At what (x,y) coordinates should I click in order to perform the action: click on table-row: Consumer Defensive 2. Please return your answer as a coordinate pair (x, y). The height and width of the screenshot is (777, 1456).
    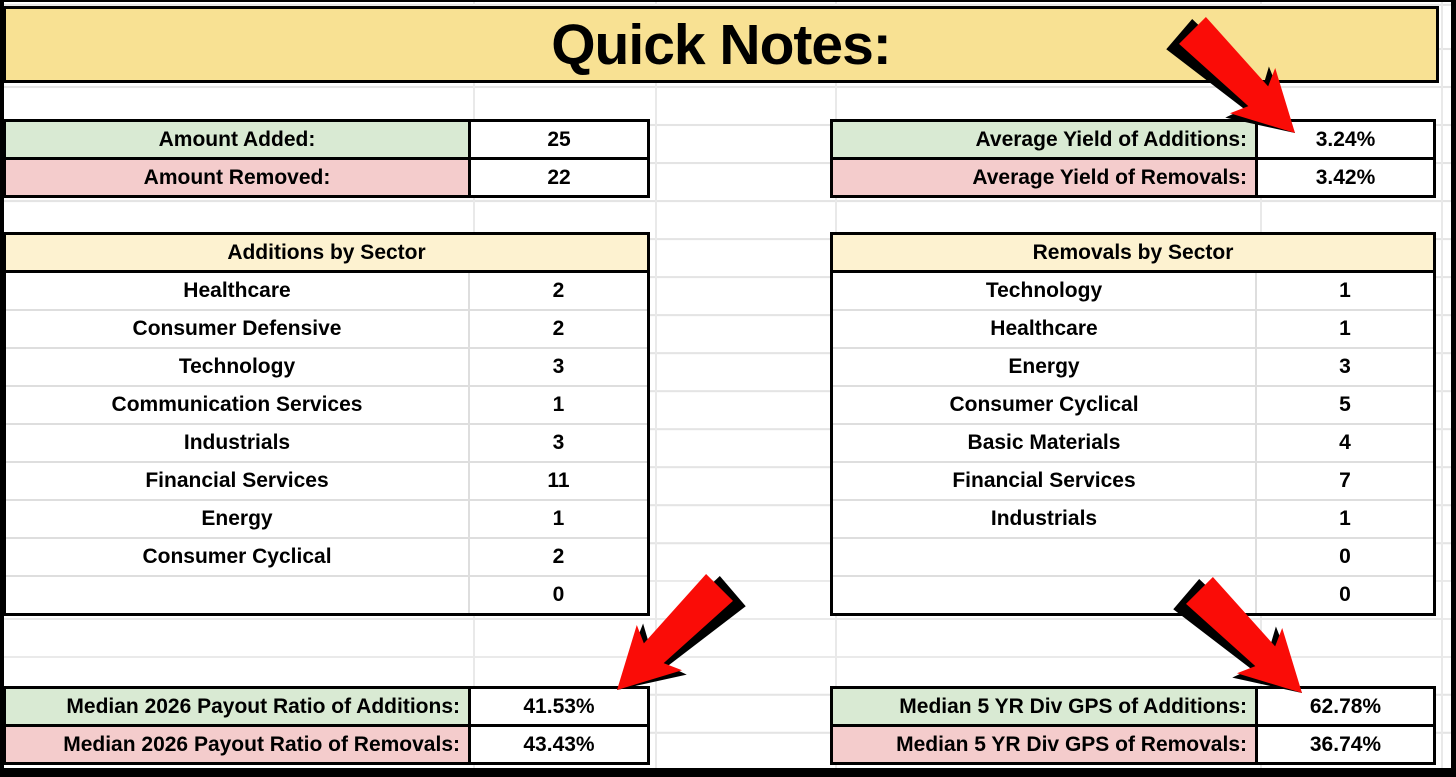
    Looking at the image, I should click on (326, 328).